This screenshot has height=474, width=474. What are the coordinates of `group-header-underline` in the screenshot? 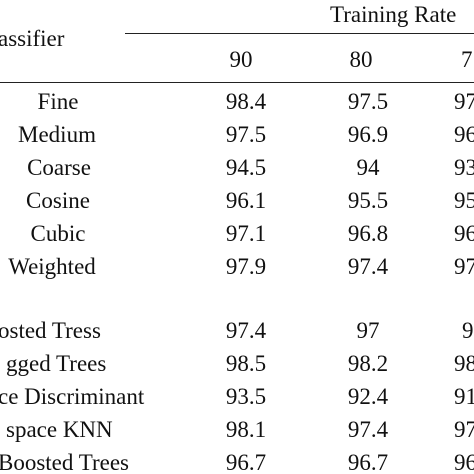 It's located at (299, 33).